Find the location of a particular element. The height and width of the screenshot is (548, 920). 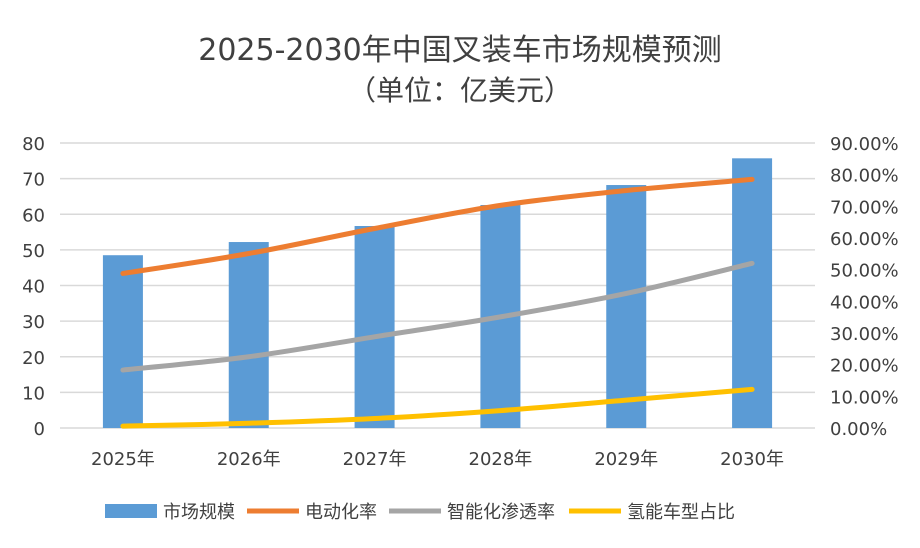

x-tick-label: 2025年 is located at coordinates (123, 459).